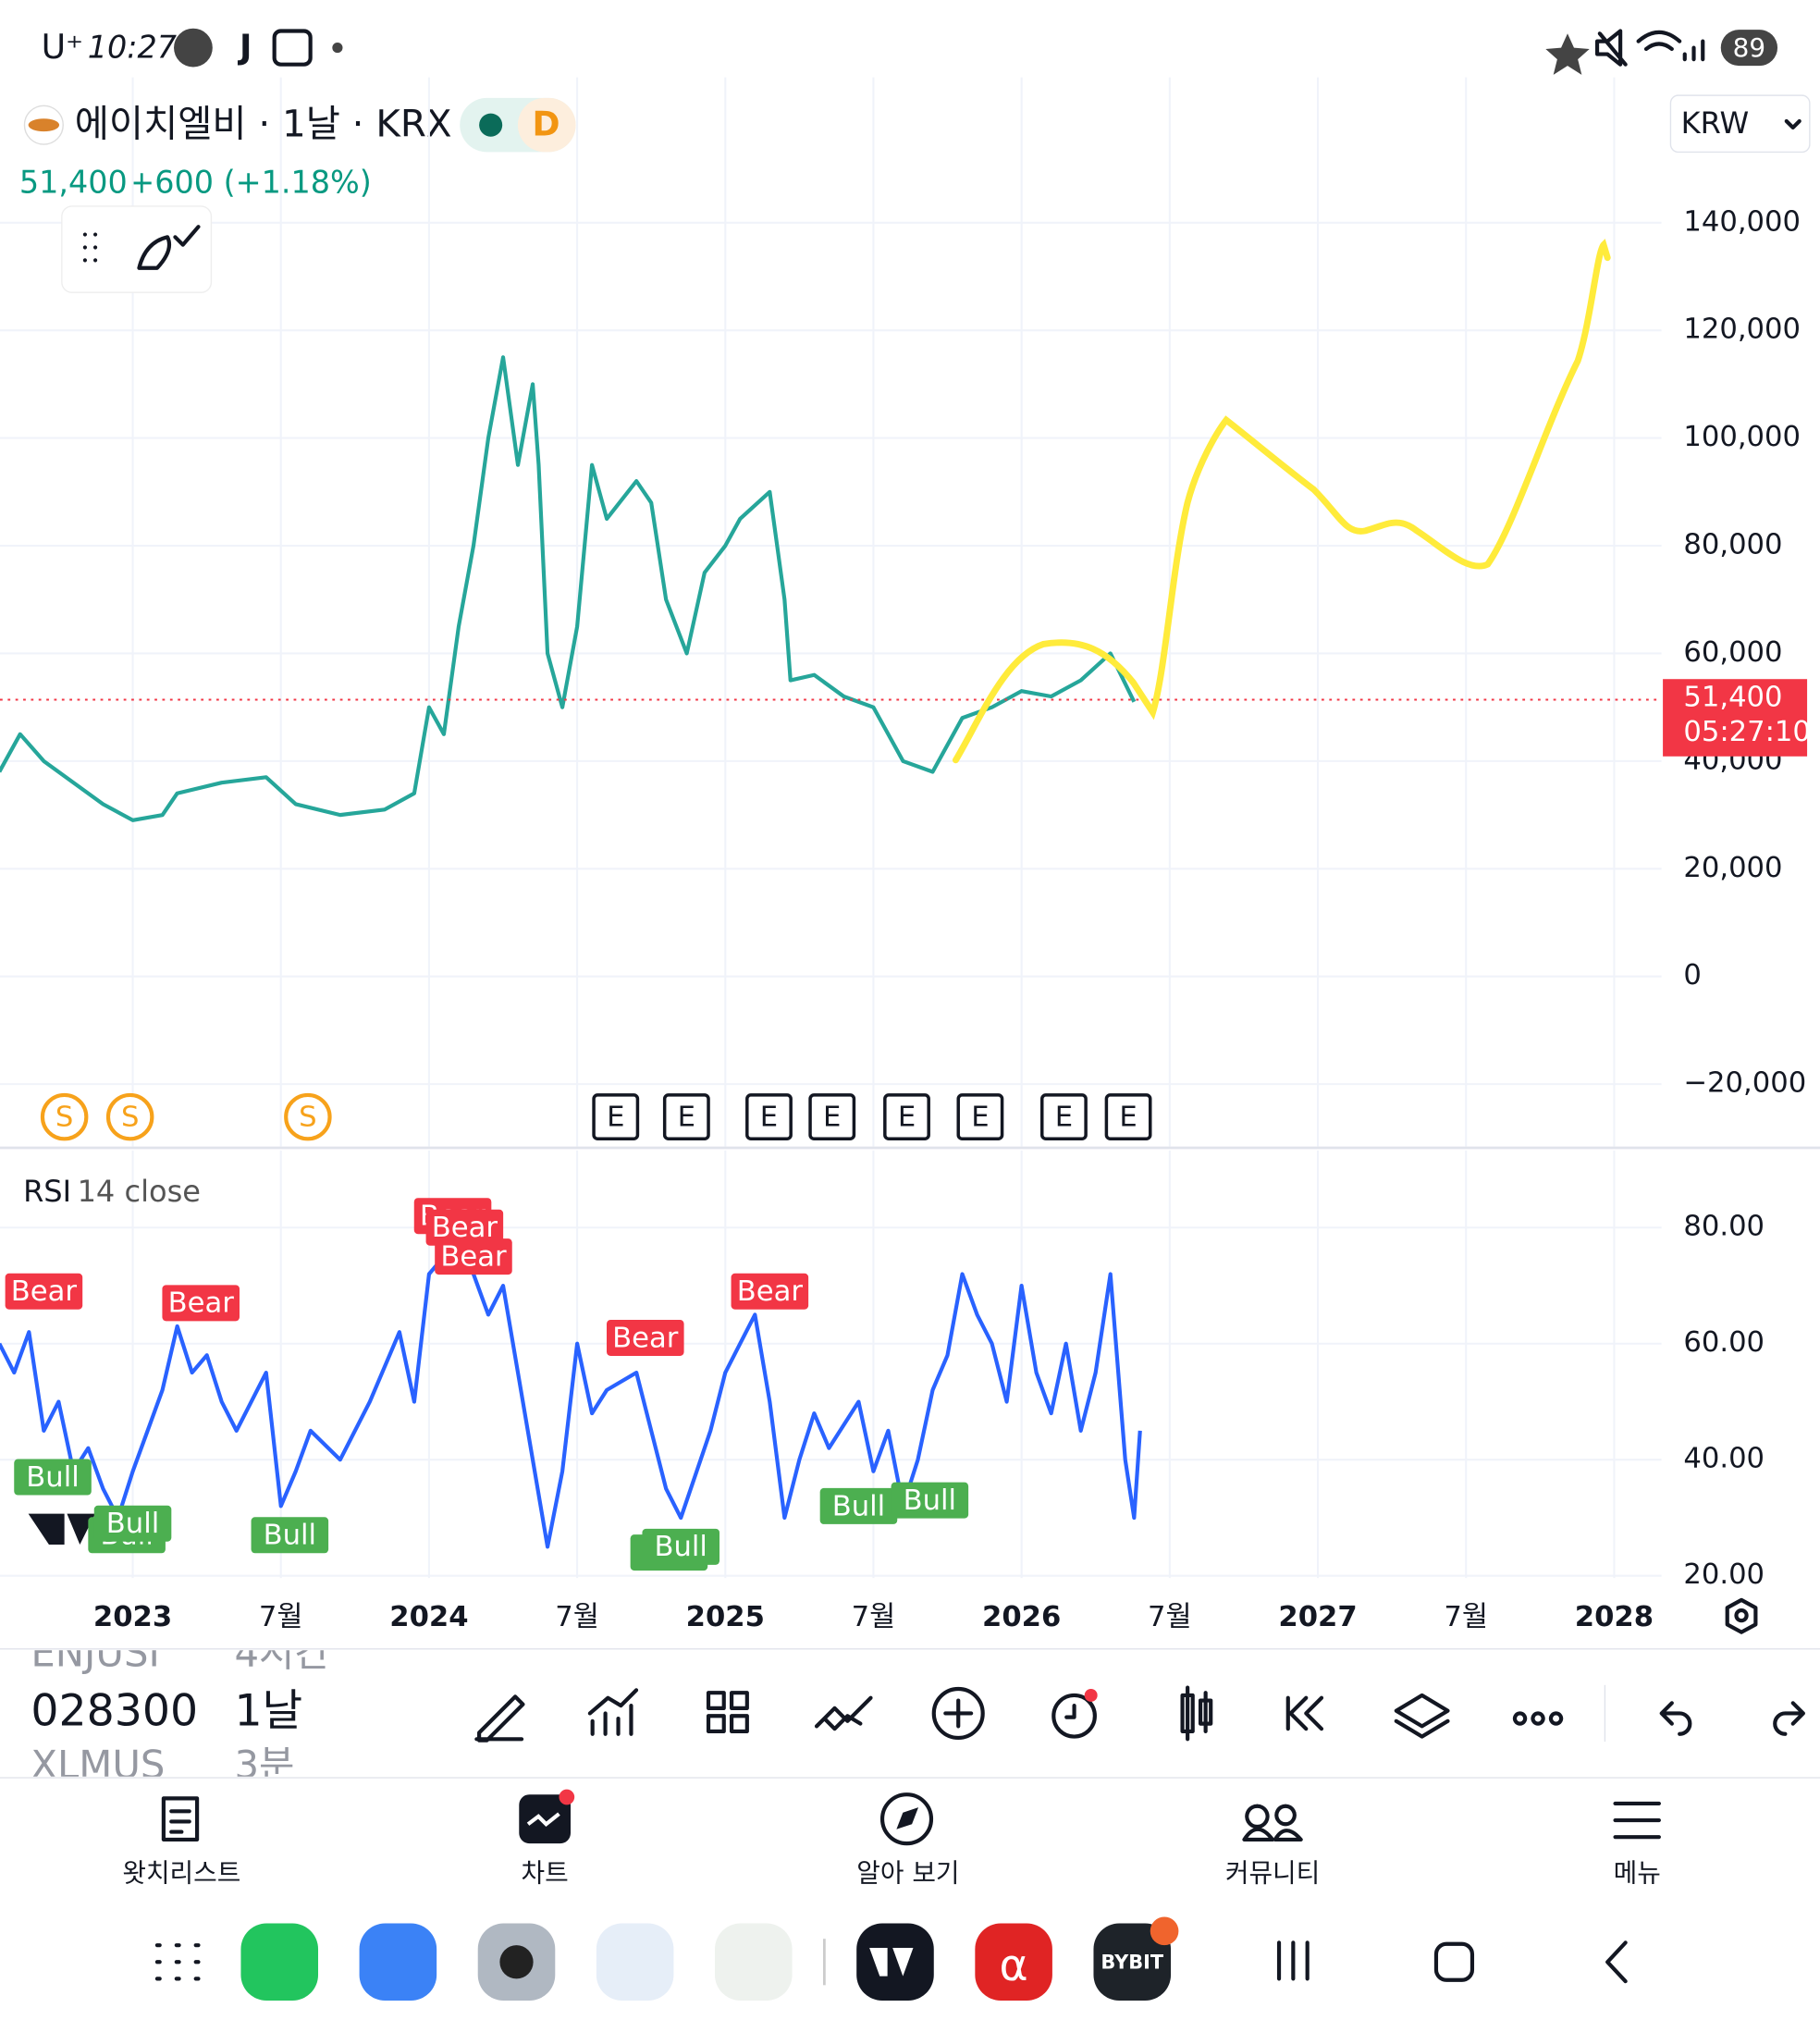  I want to click on home-button, so click(1454, 1961).